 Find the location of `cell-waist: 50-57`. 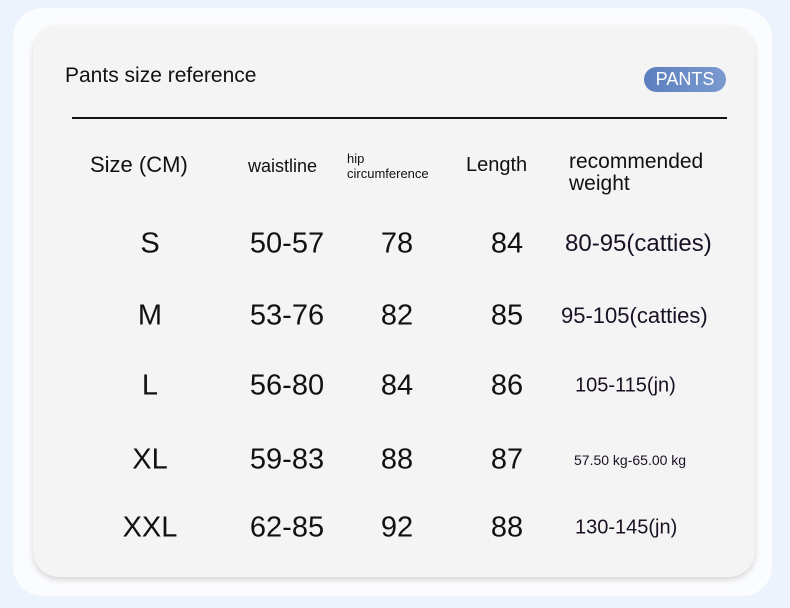

cell-waist: 50-57 is located at coordinates (287, 243).